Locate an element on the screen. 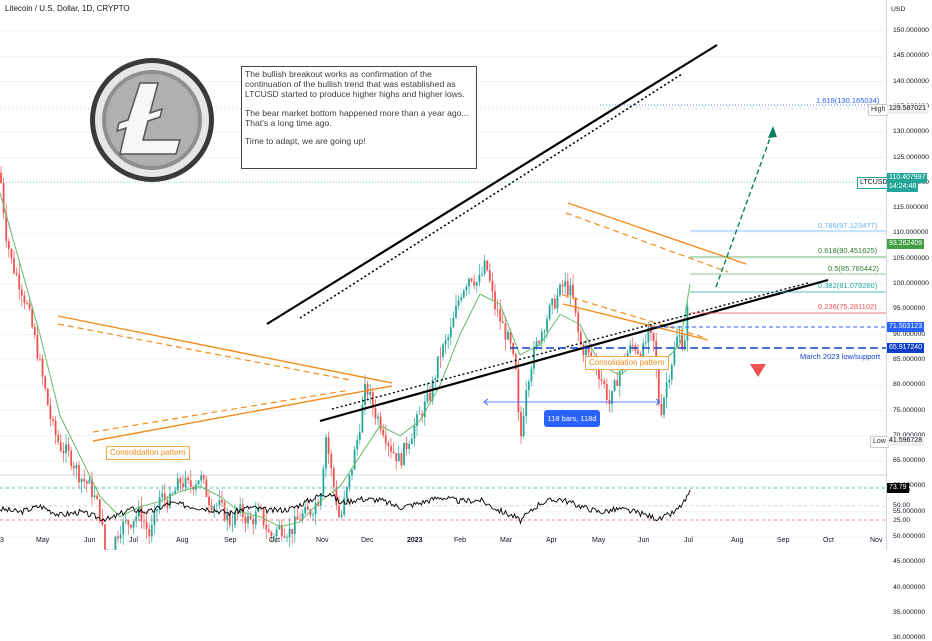 The height and width of the screenshot is (641, 932). time-tick-label: Nov is located at coordinates (876, 540).